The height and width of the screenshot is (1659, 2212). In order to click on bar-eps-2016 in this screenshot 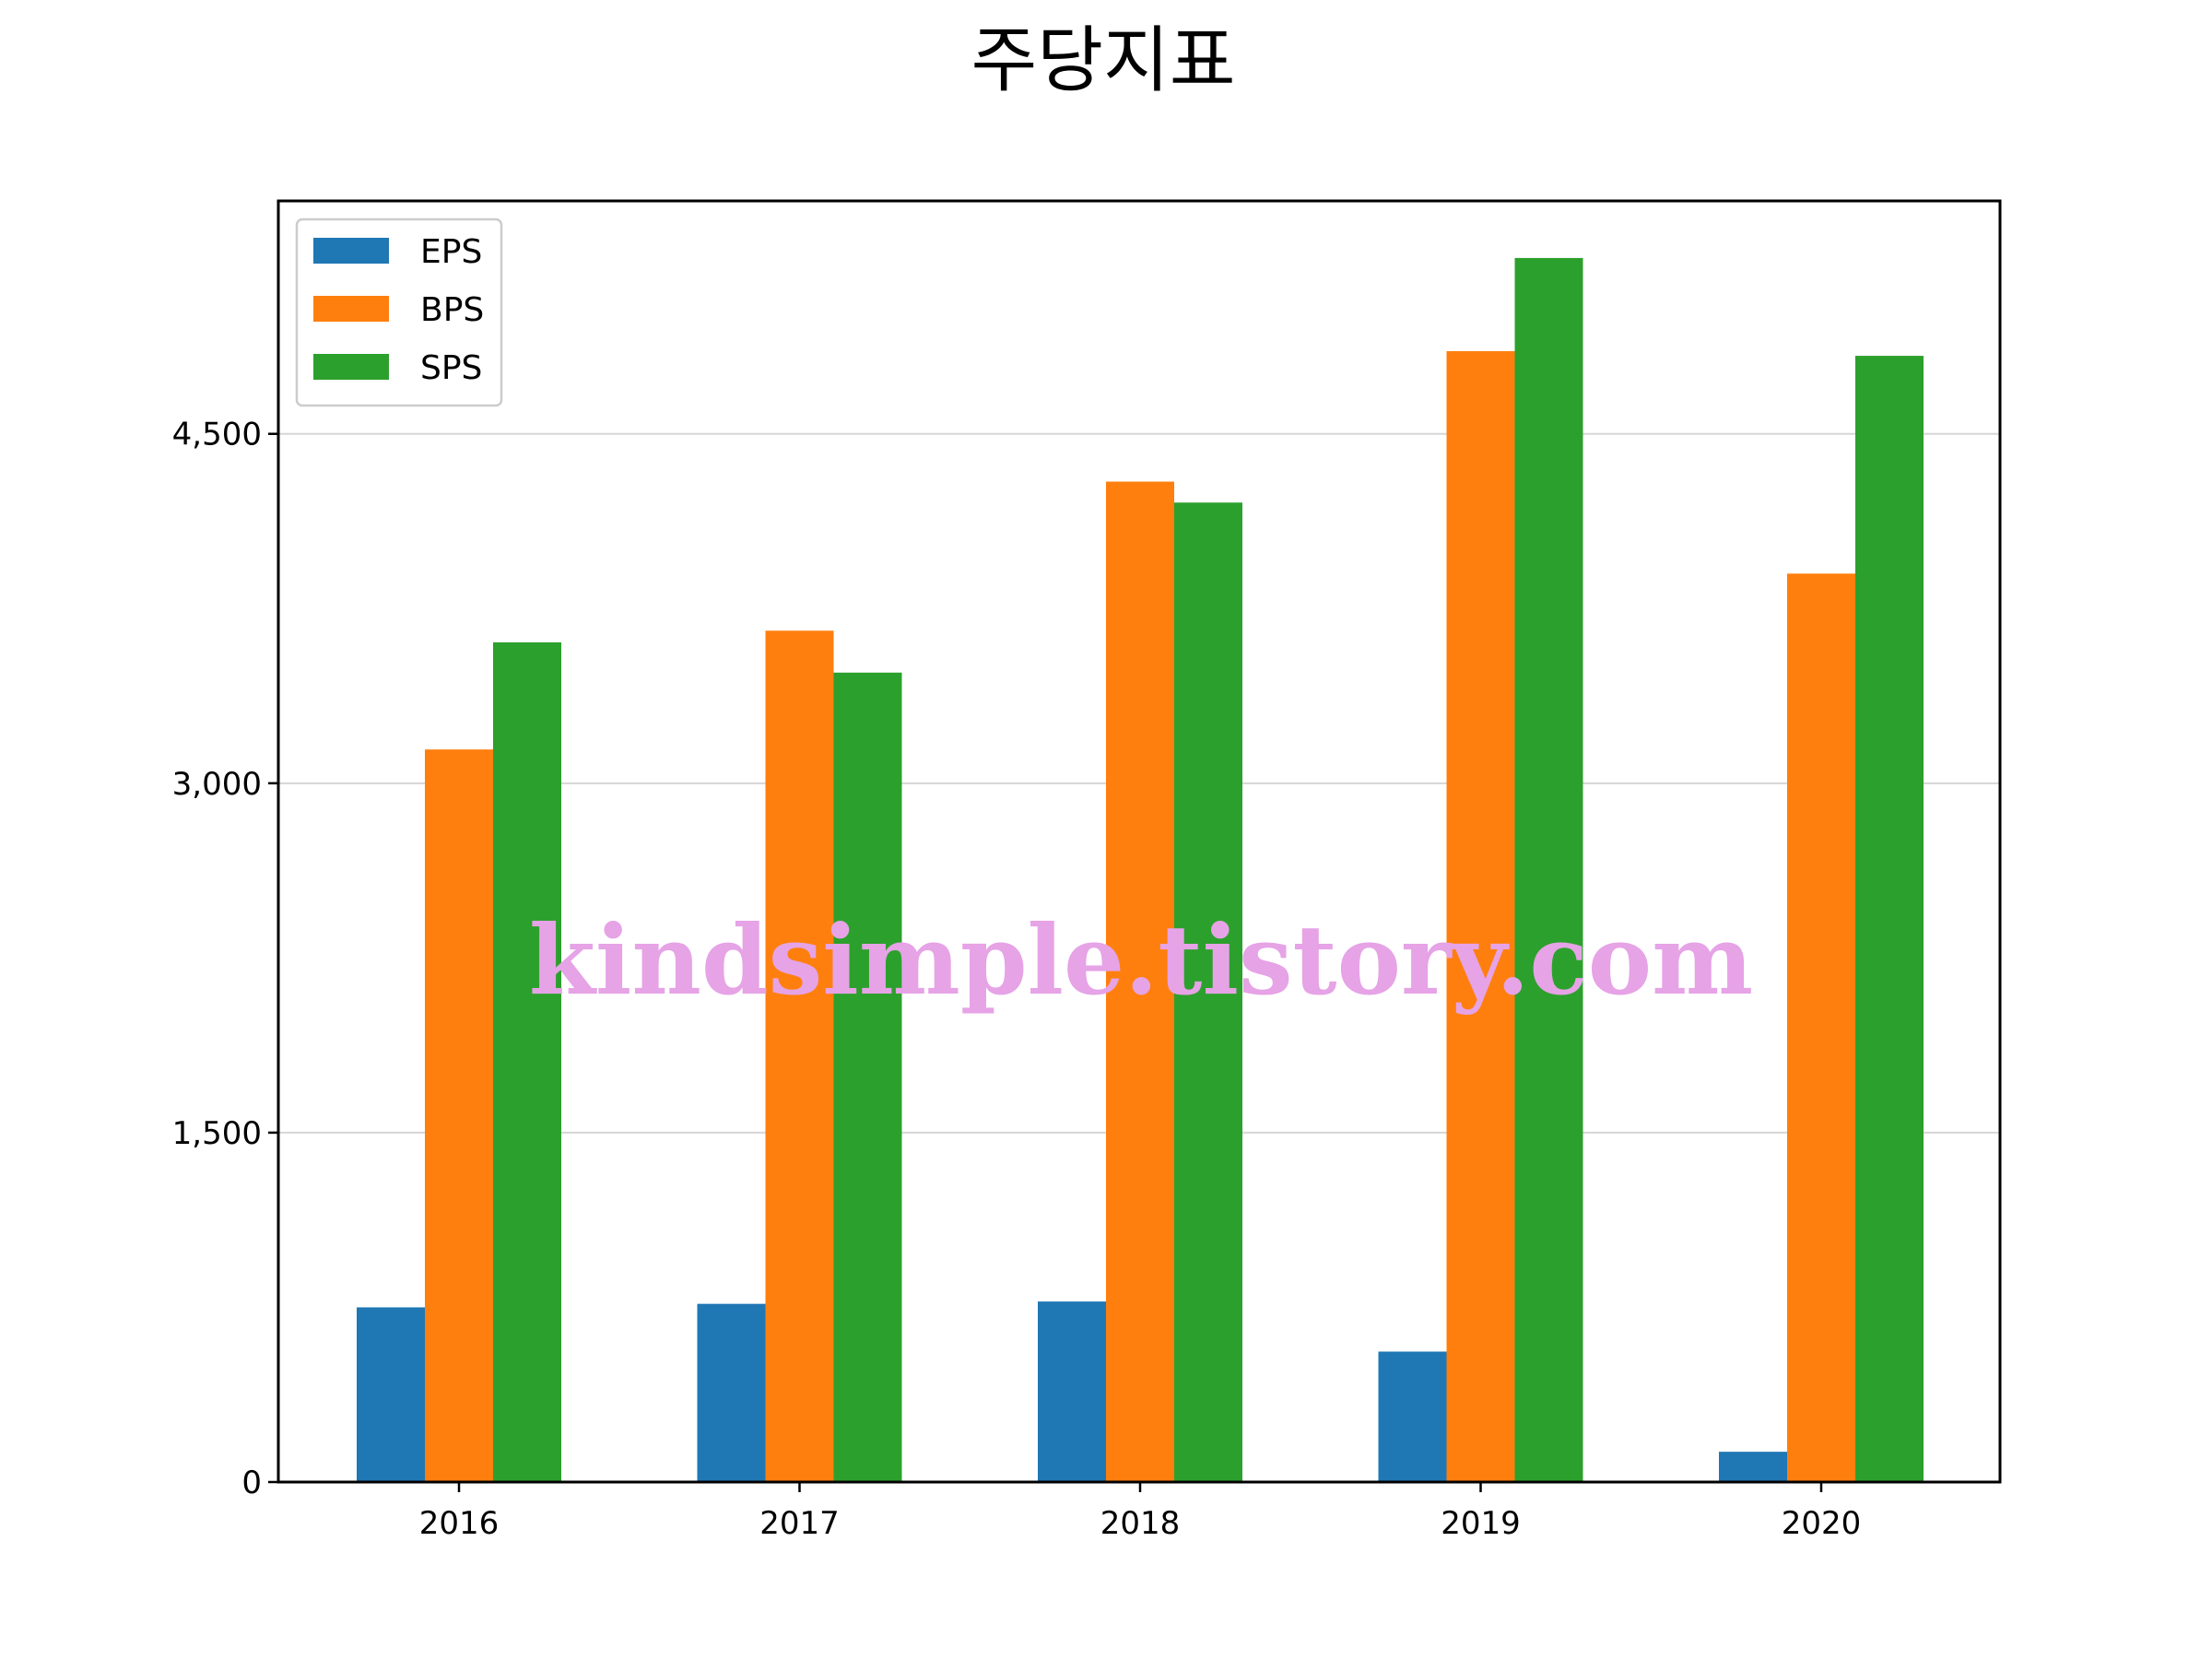, I will do `click(391, 1394)`.